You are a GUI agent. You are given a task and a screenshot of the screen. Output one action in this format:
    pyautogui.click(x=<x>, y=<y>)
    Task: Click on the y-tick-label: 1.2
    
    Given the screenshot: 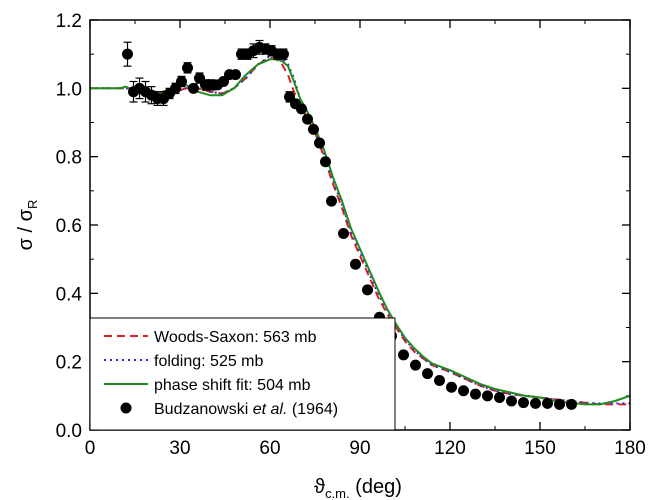 What is the action you would take?
    pyautogui.click(x=69, y=21)
    